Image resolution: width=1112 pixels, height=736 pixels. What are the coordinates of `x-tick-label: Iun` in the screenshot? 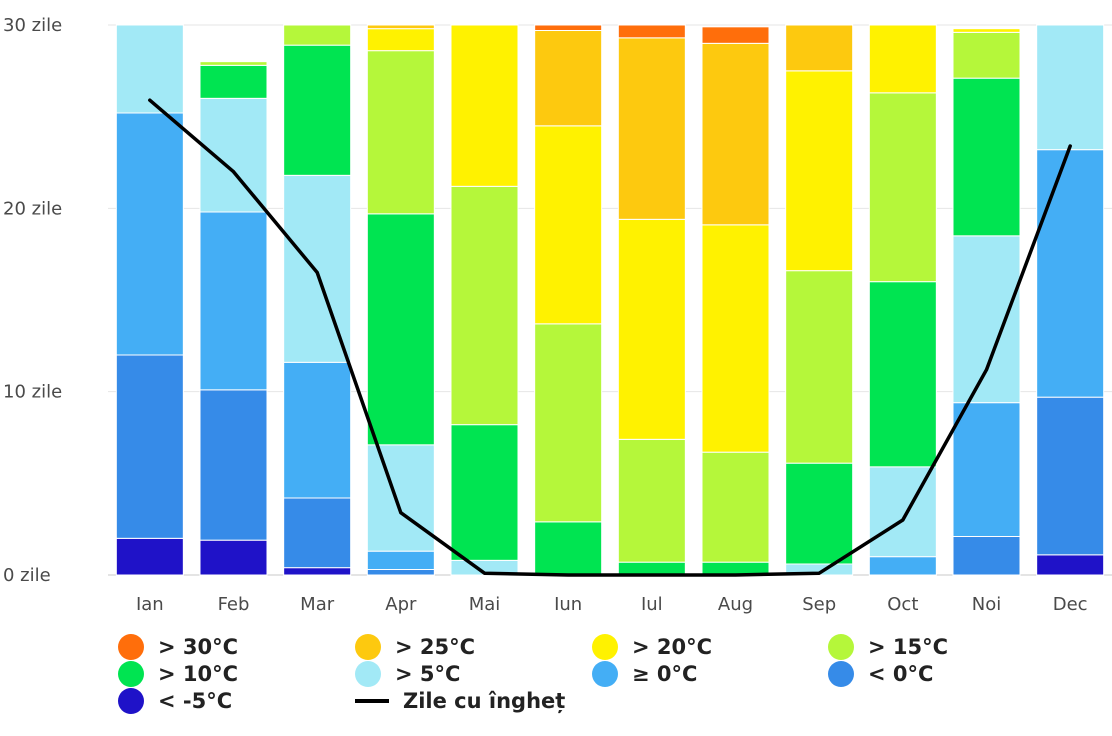 It's located at (568, 604).